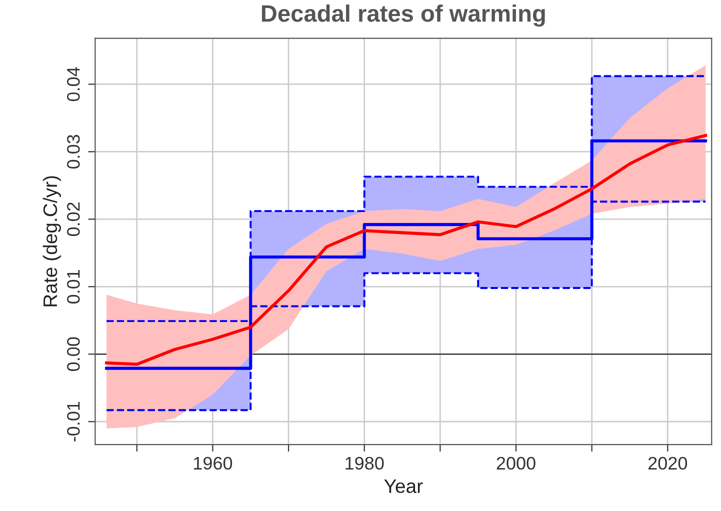 Image resolution: width=721 pixels, height=511 pixels. Describe the element at coordinates (73, 287) in the screenshot. I see `y-tick-label: 0.01` at that location.